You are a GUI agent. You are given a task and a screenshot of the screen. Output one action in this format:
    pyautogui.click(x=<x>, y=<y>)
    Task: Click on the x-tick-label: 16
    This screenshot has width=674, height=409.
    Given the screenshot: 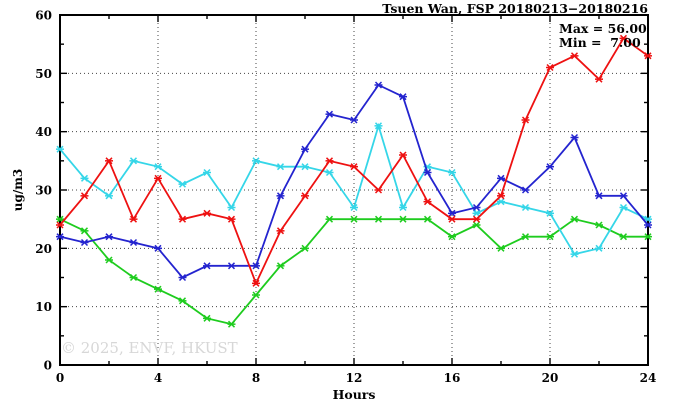 What is the action you would take?
    pyautogui.click(x=452, y=378)
    